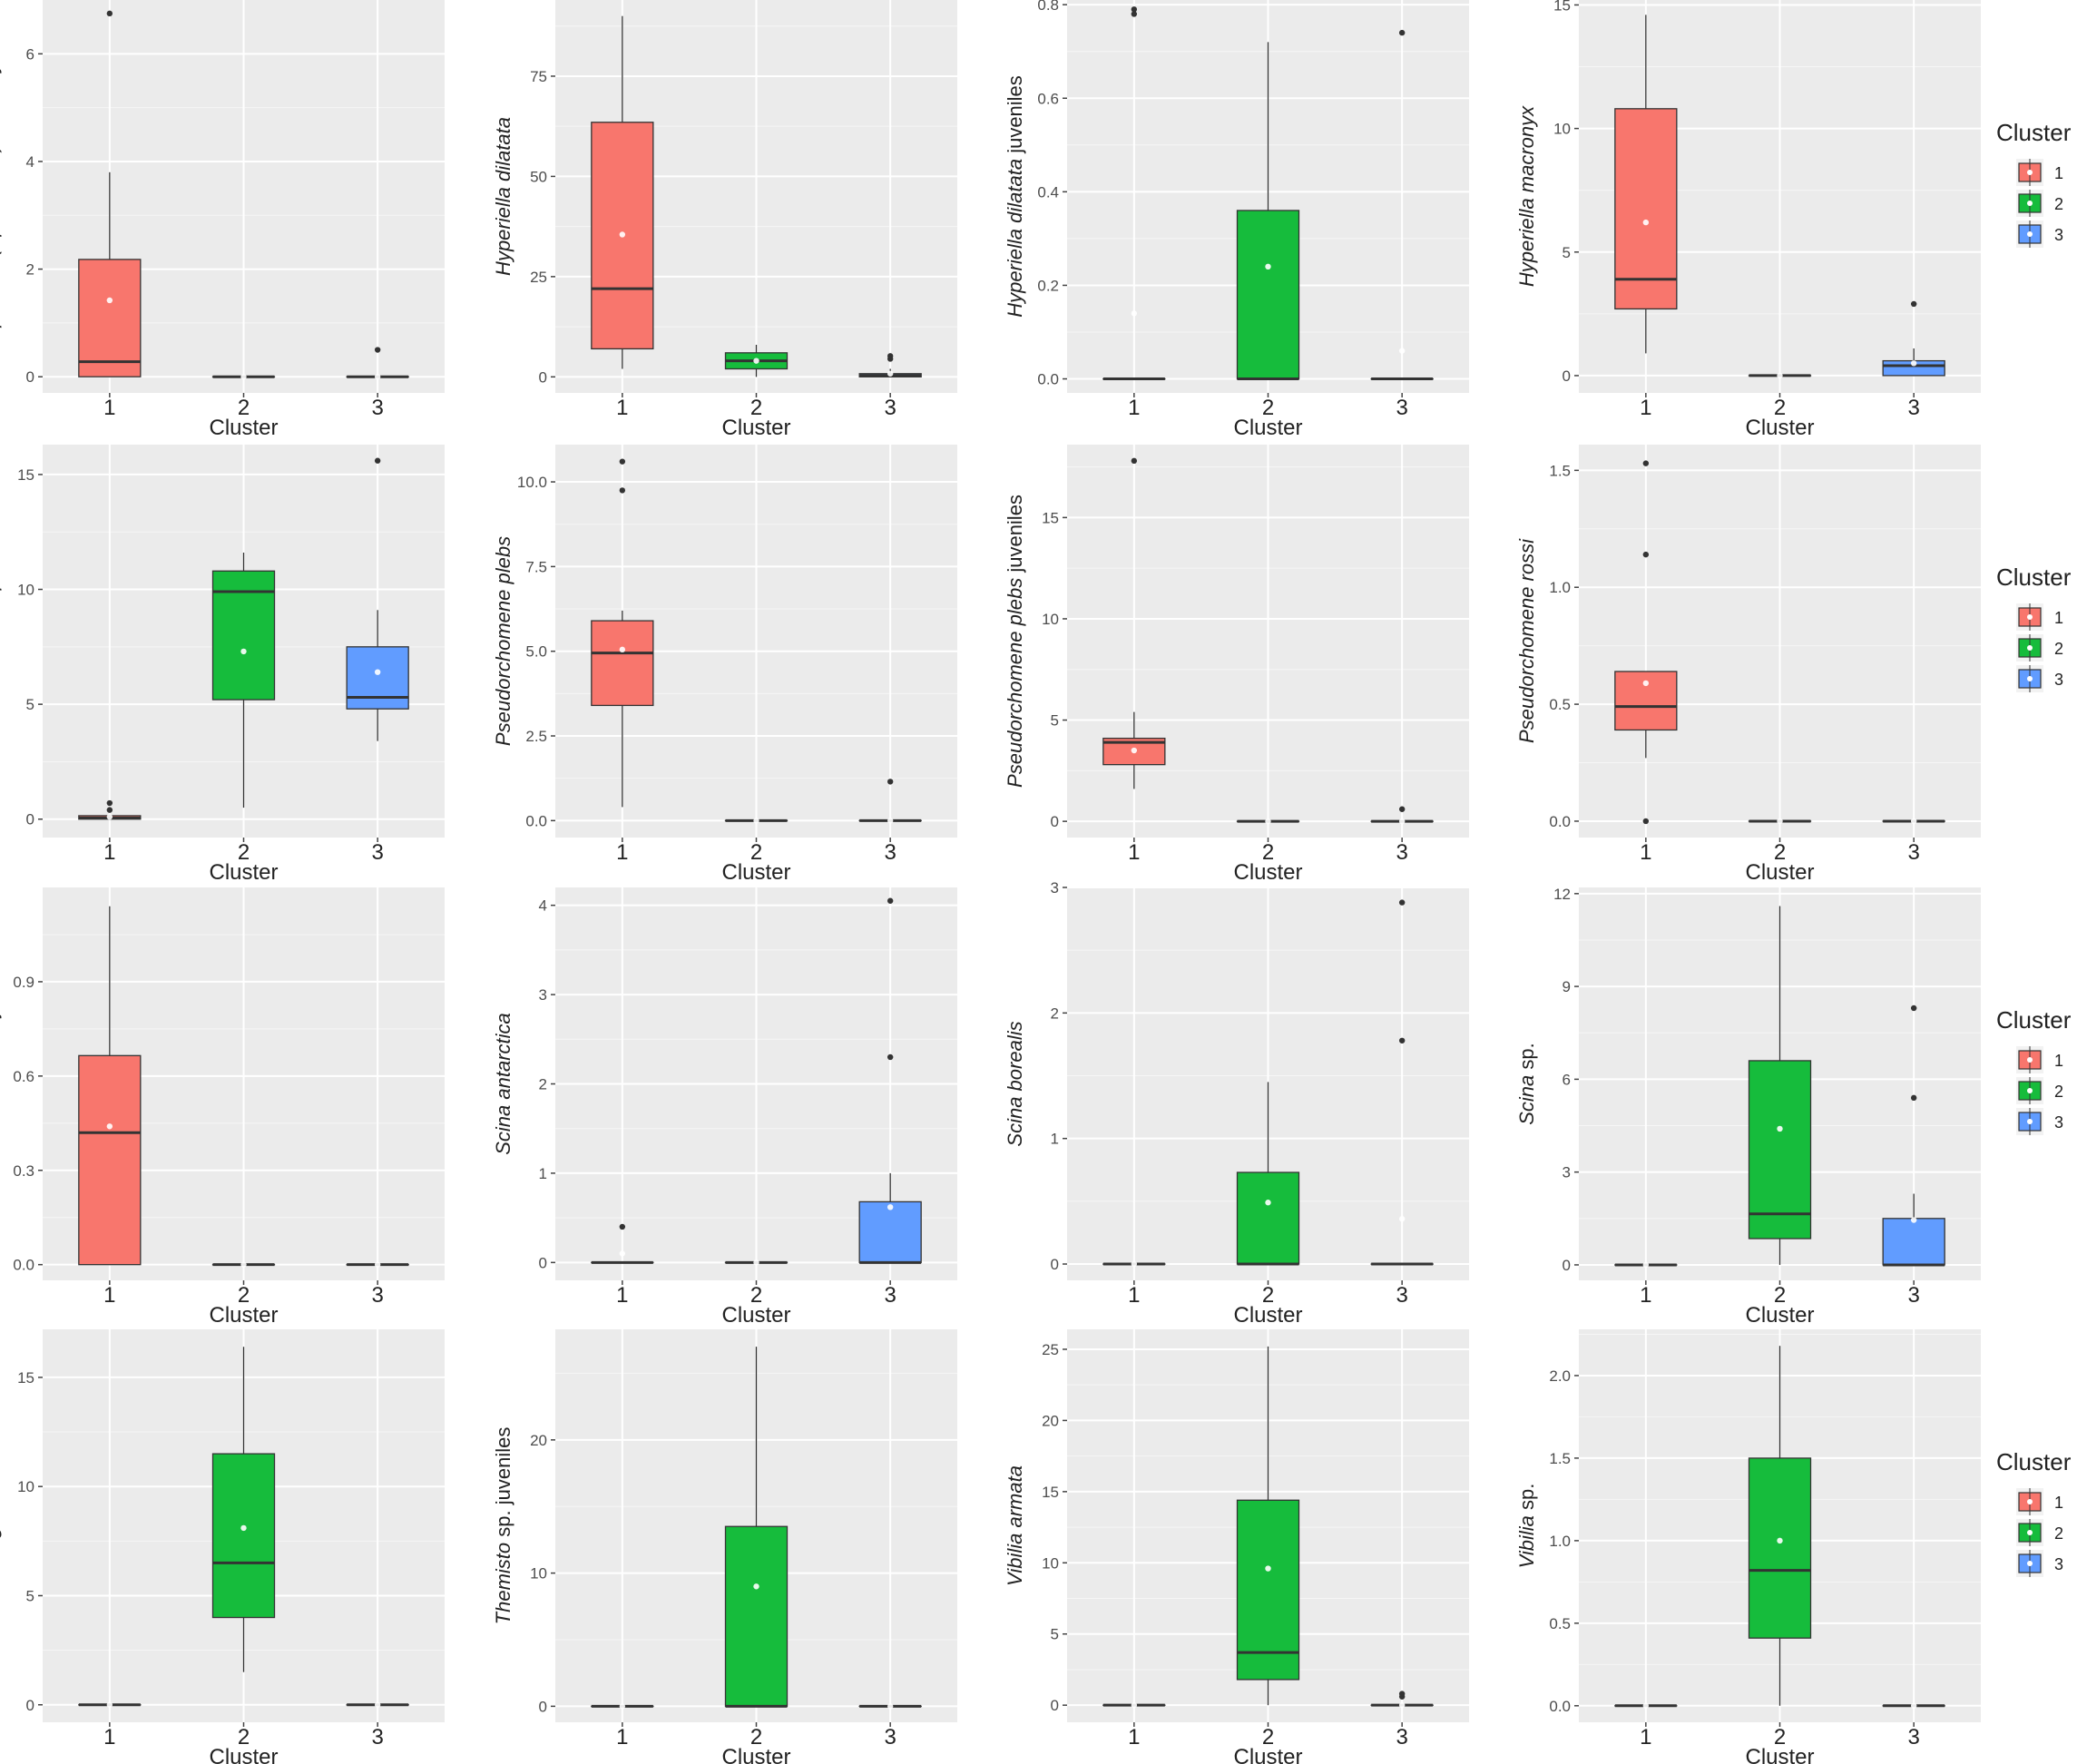 This screenshot has height=1764, width=2077. What do you see at coordinates (1055, 888) in the screenshot?
I see `y-tick-label: 3` at bounding box center [1055, 888].